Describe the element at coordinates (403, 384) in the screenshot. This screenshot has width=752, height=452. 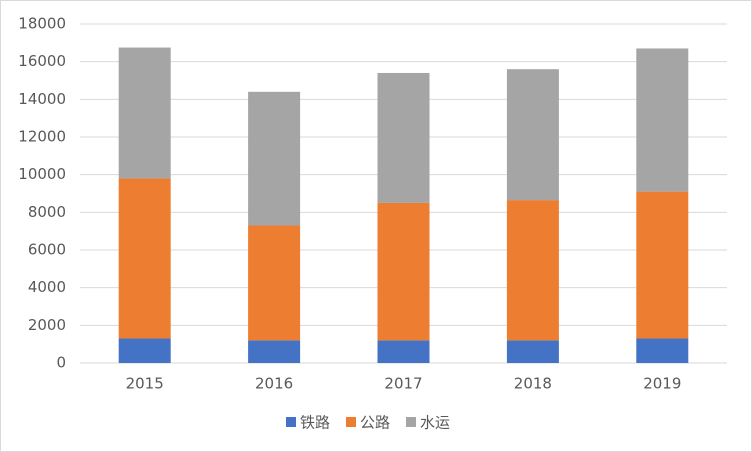
I see `x-tick-label: 2017` at that location.